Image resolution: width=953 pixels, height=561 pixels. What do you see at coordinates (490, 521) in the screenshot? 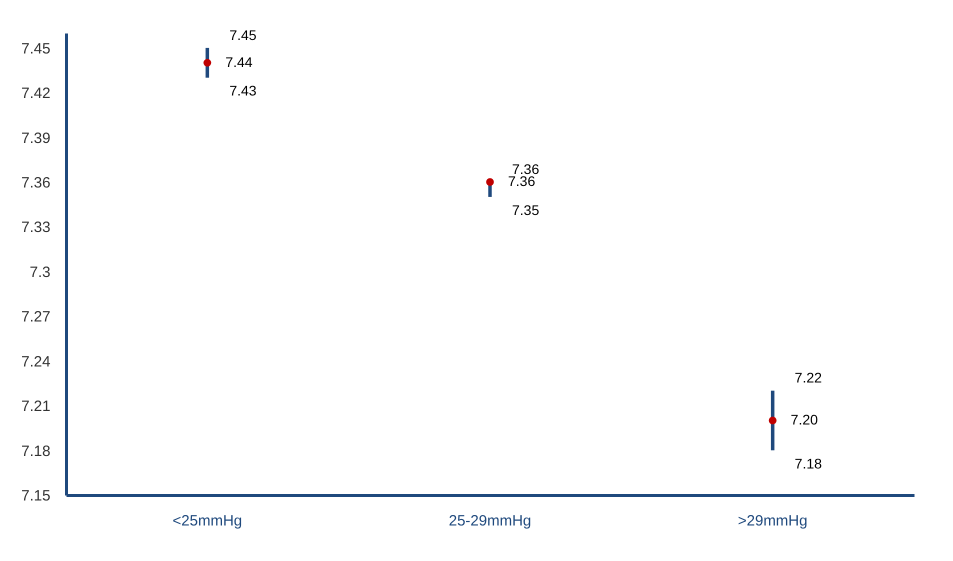
I see `x-tick-label: 25-29mmHg` at bounding box center [490, 521].